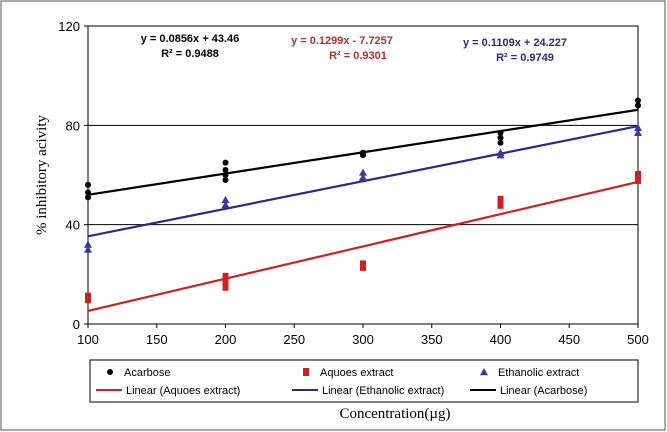 This screenshot has width=667, height=432. What do you see at coordinates (638, 339) in the screenshot?
I see `x-tick-label-500: 500` at bounding box center [638, 339].